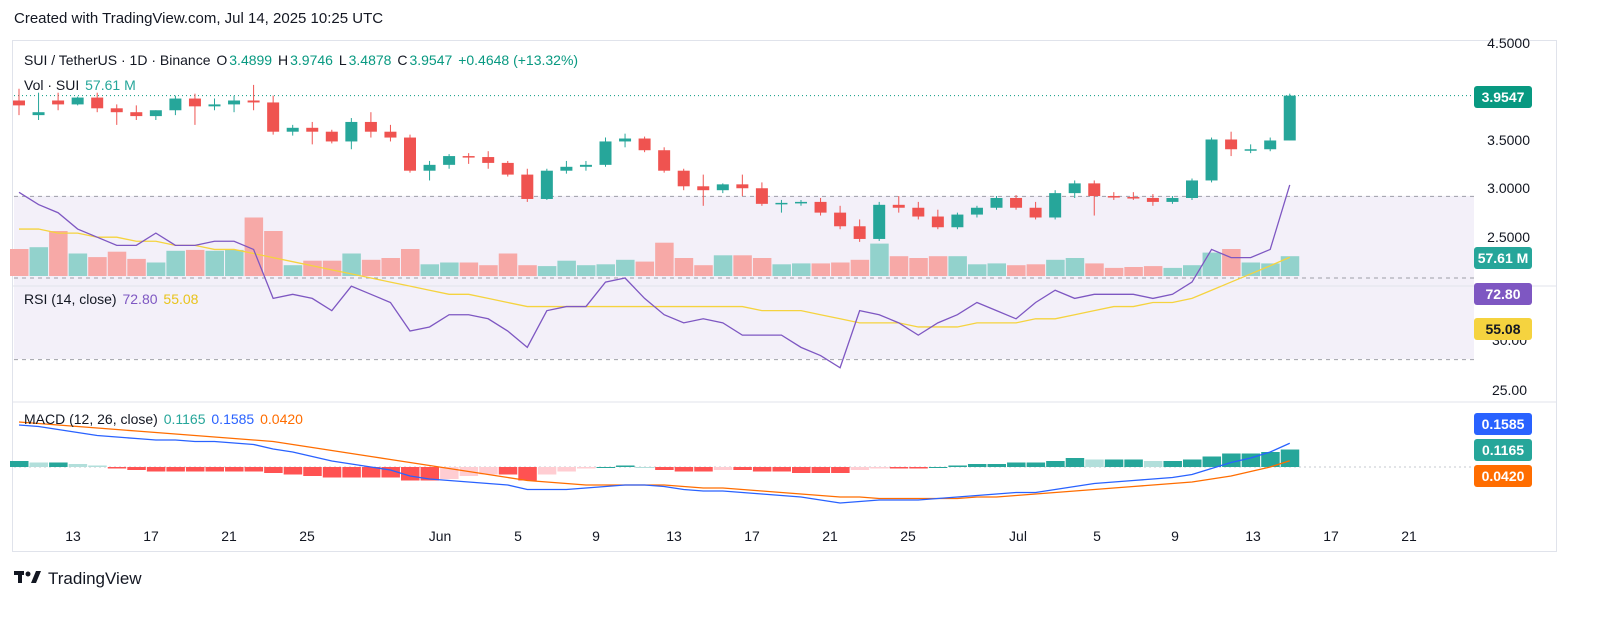  I want to click on x-tick-label: 17, so click(752, 536).